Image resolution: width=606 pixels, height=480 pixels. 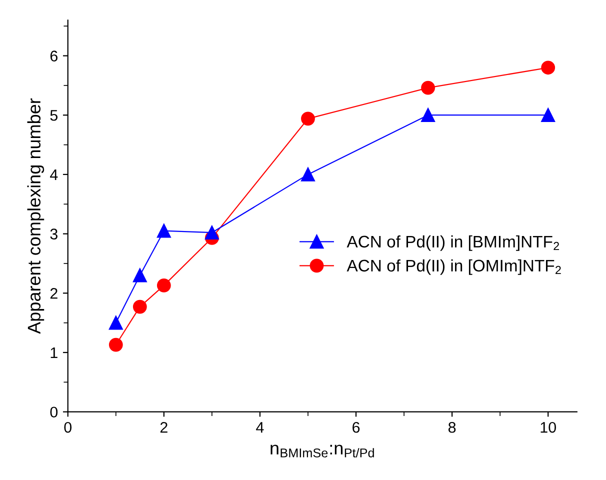 I want to click on y-tick-label: 1, so click(x=54, y=353).